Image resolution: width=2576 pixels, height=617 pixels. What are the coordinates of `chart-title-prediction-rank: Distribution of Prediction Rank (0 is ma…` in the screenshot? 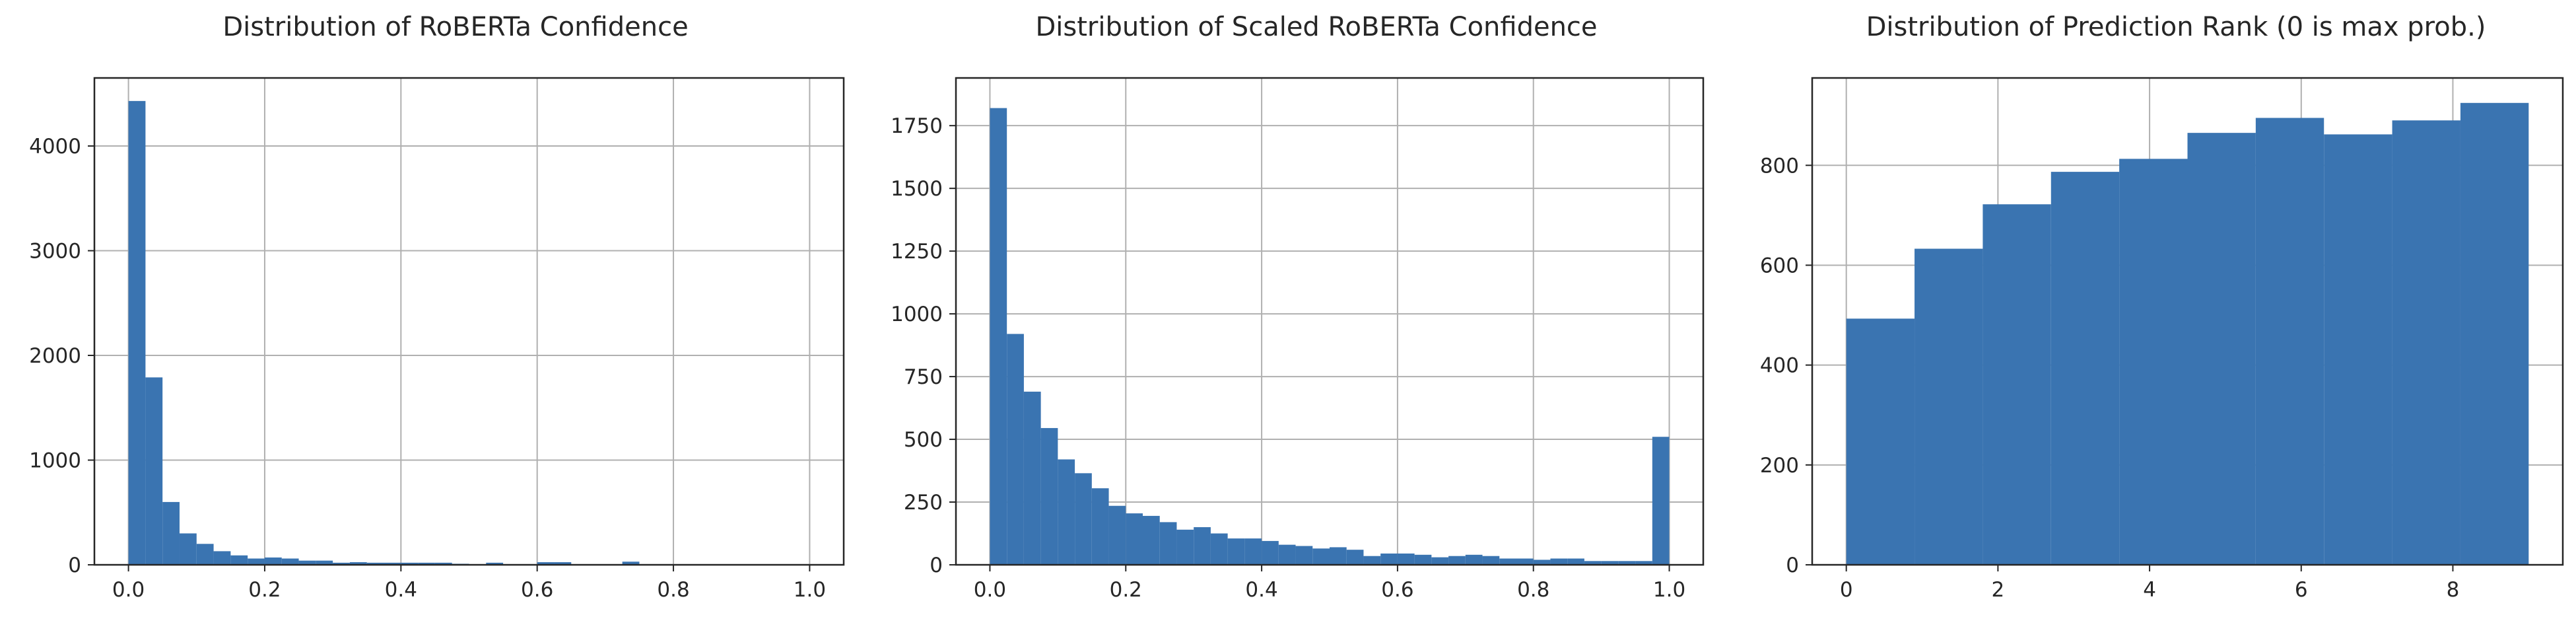 It's located at (2176, 27).